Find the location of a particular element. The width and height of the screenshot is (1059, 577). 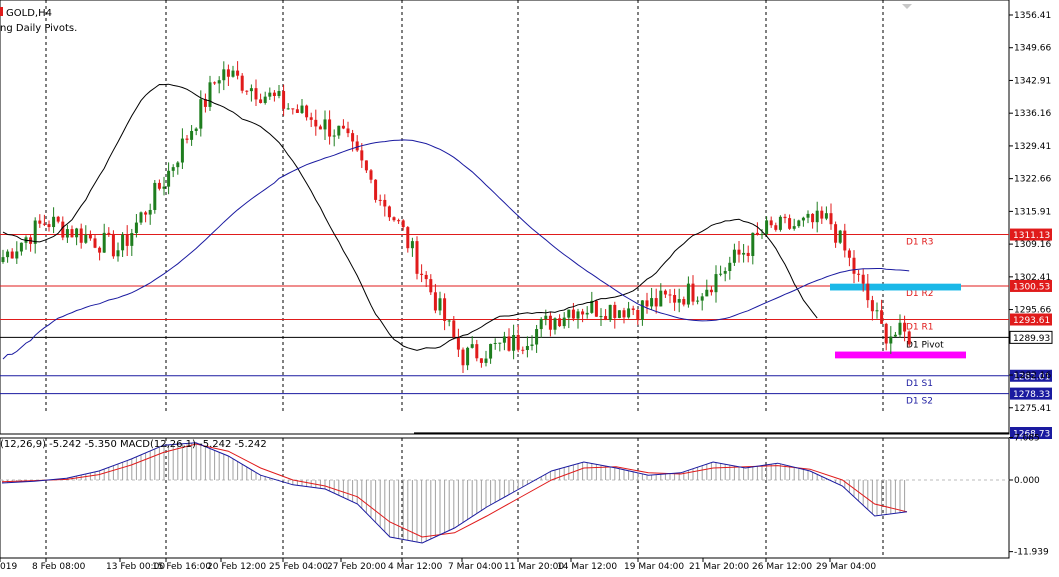

time-tick-label: 27 Feb 20:00 is located at coordinates (356, 567).